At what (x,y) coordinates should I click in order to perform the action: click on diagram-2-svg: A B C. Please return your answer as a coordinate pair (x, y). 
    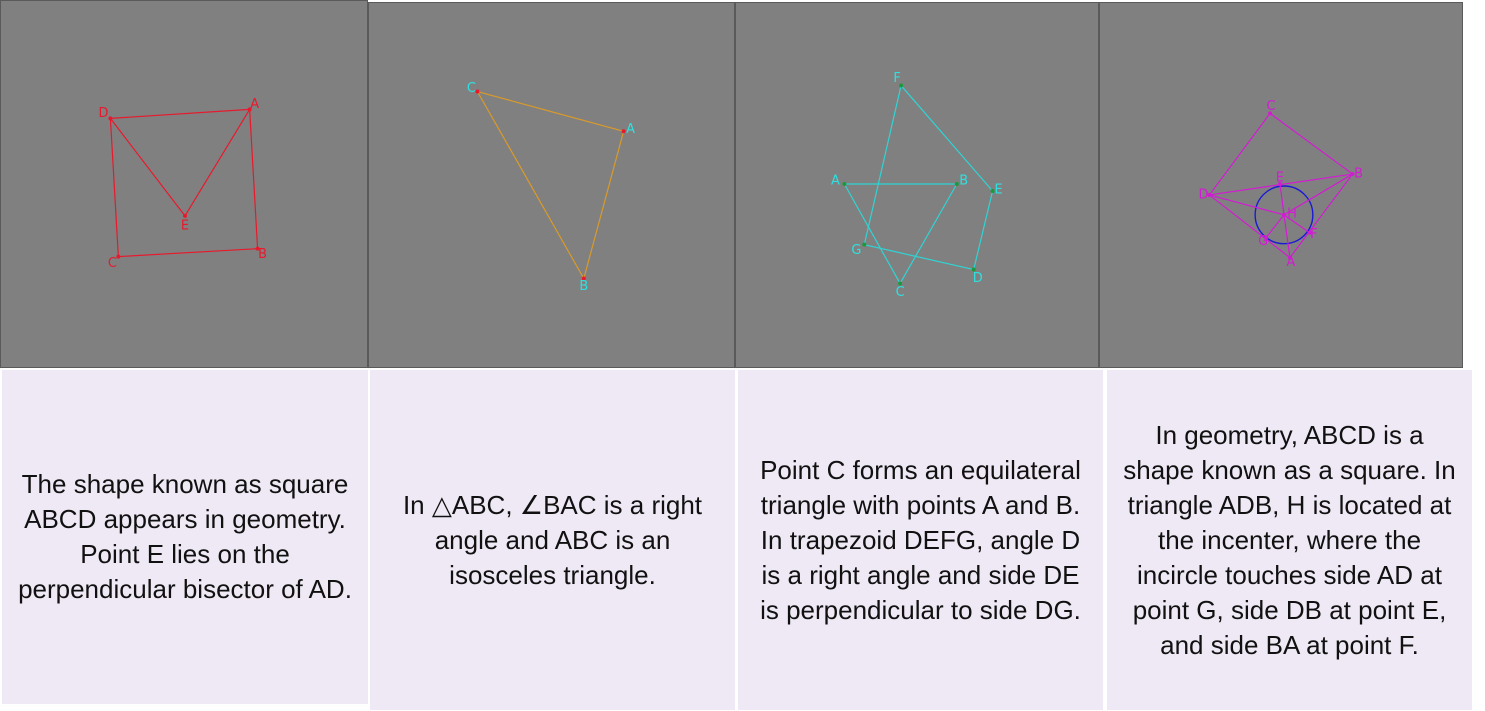
    Looking at the image, I should click on (551, 187).